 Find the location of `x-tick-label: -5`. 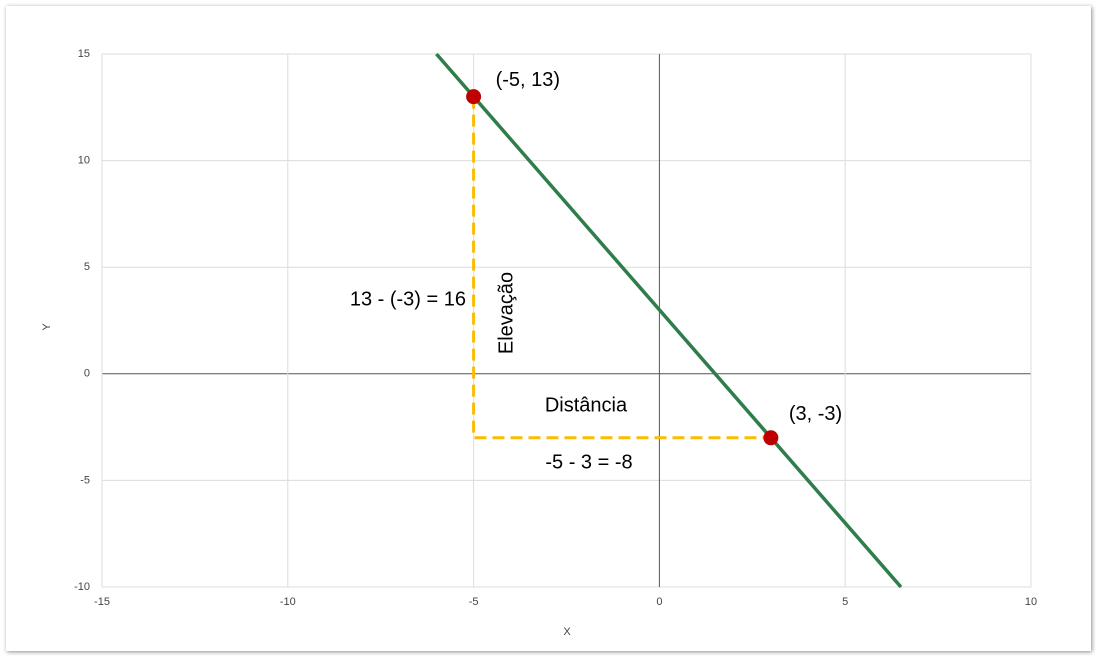

x-tick-label: -5 is located at coordinates (474, 602).